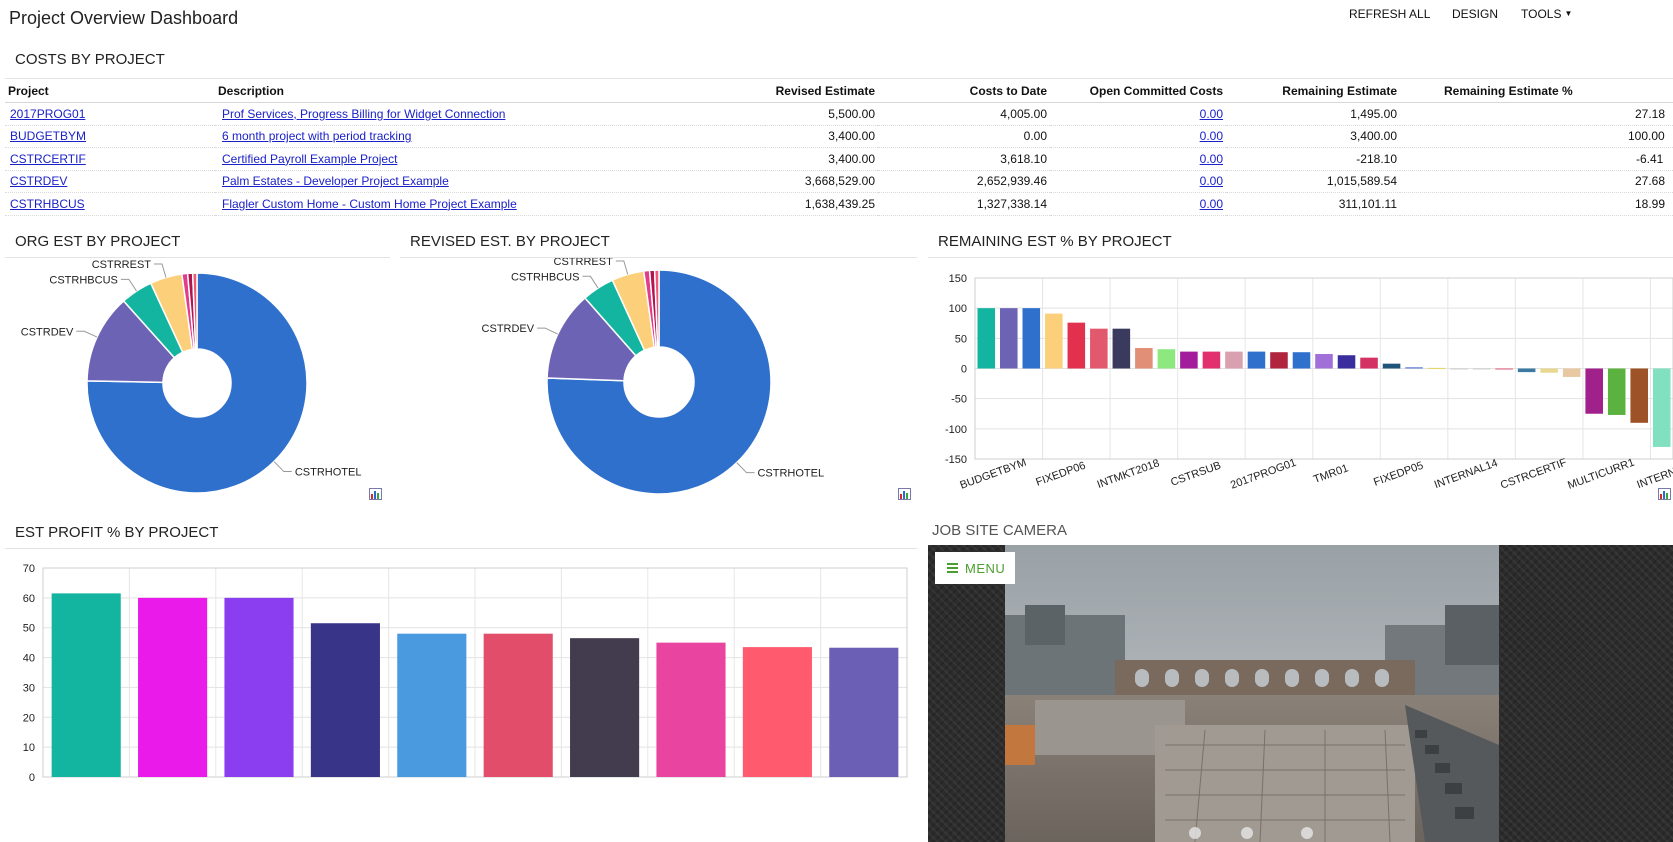 This screenshot has width=1673, height=842. Describe the element at coordinates (964, 370) in the screenshot. I see `y-tick-label: 0` at that location.